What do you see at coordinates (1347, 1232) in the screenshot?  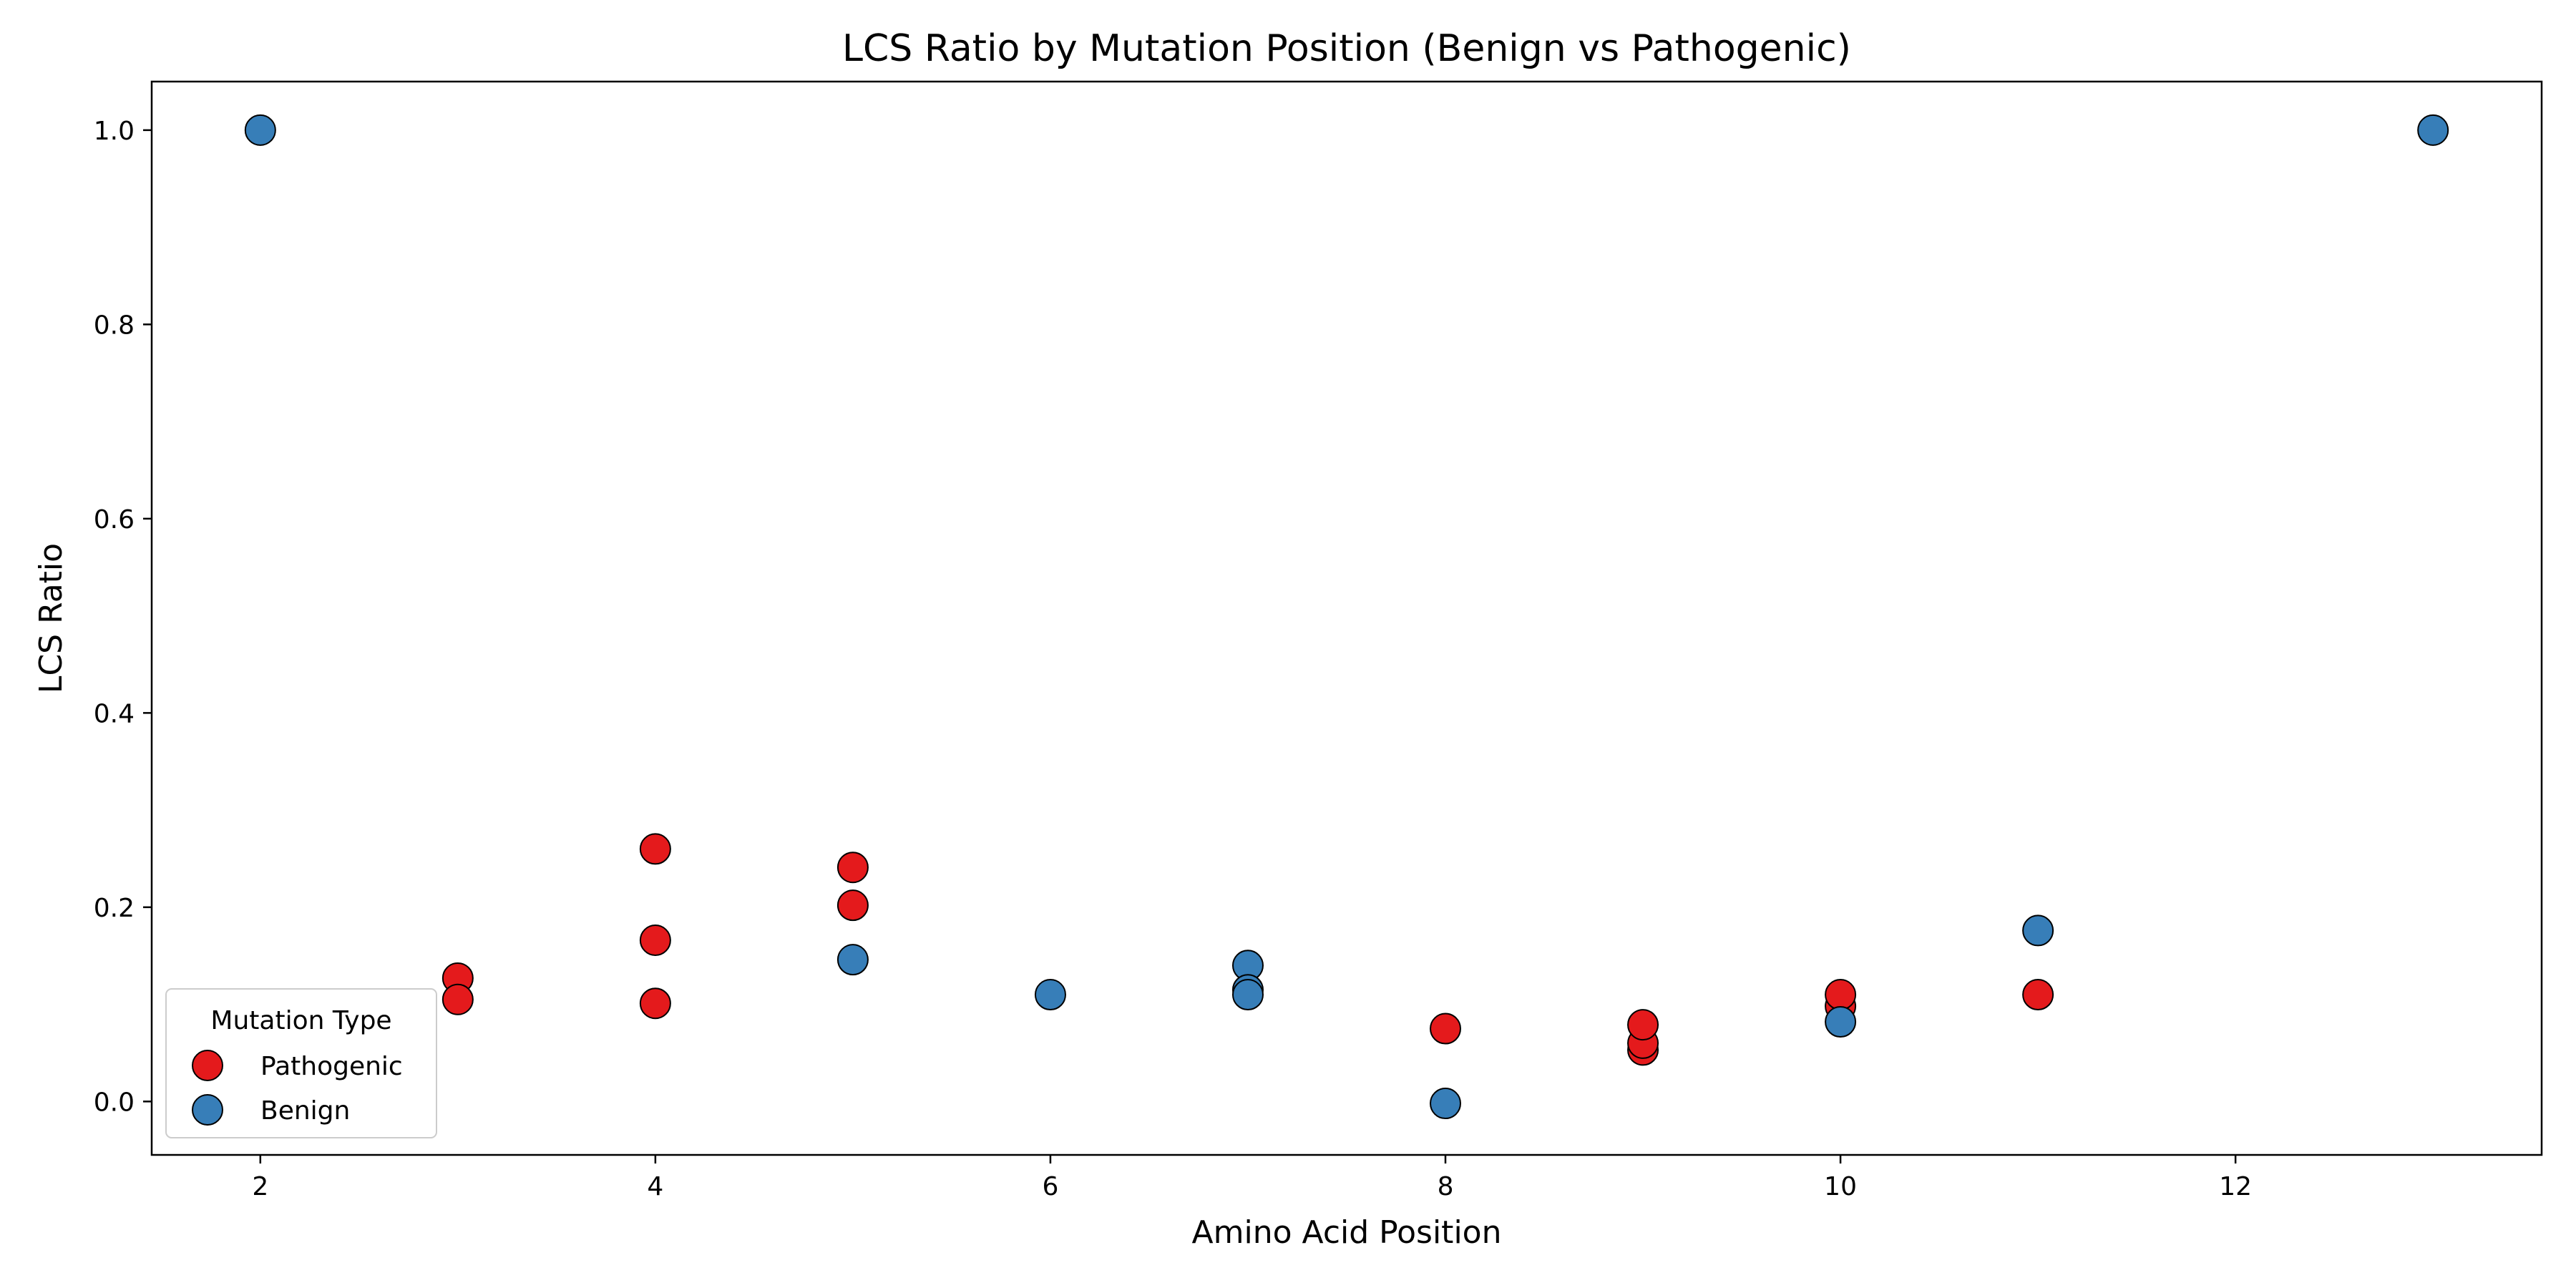 I see `x-axis-label: Amino Acid Position` at bounding box center [1347, 1232].